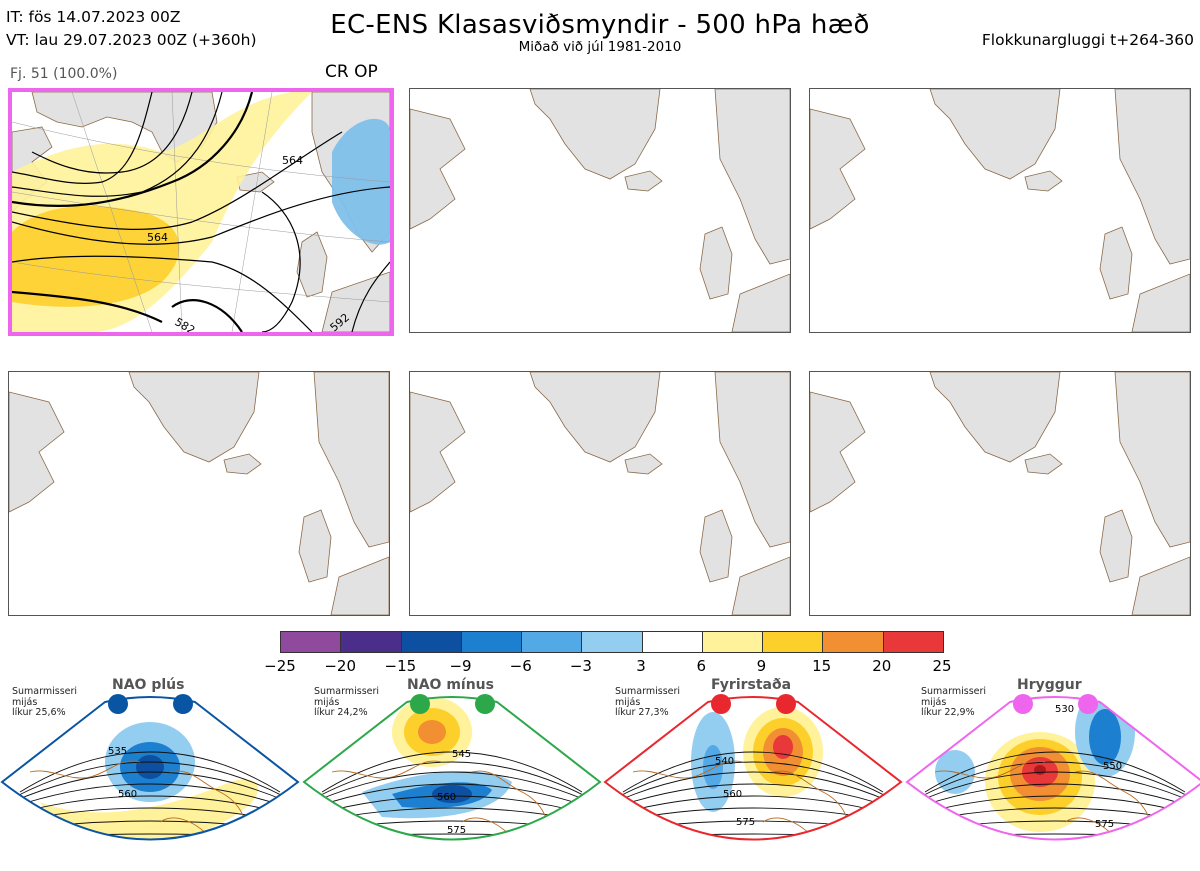 The width and height of the screenshot is (1200, 871). What do you see at coordinates (460, 666) in the screenshot?
I see `colorbar-tick-label: −9` at bounding box center [460, 666].